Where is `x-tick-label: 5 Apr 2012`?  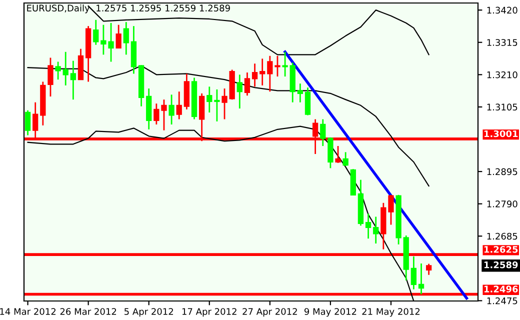 x-tick-label: 5 Apr 2012 is located at coordinates (148, 312).